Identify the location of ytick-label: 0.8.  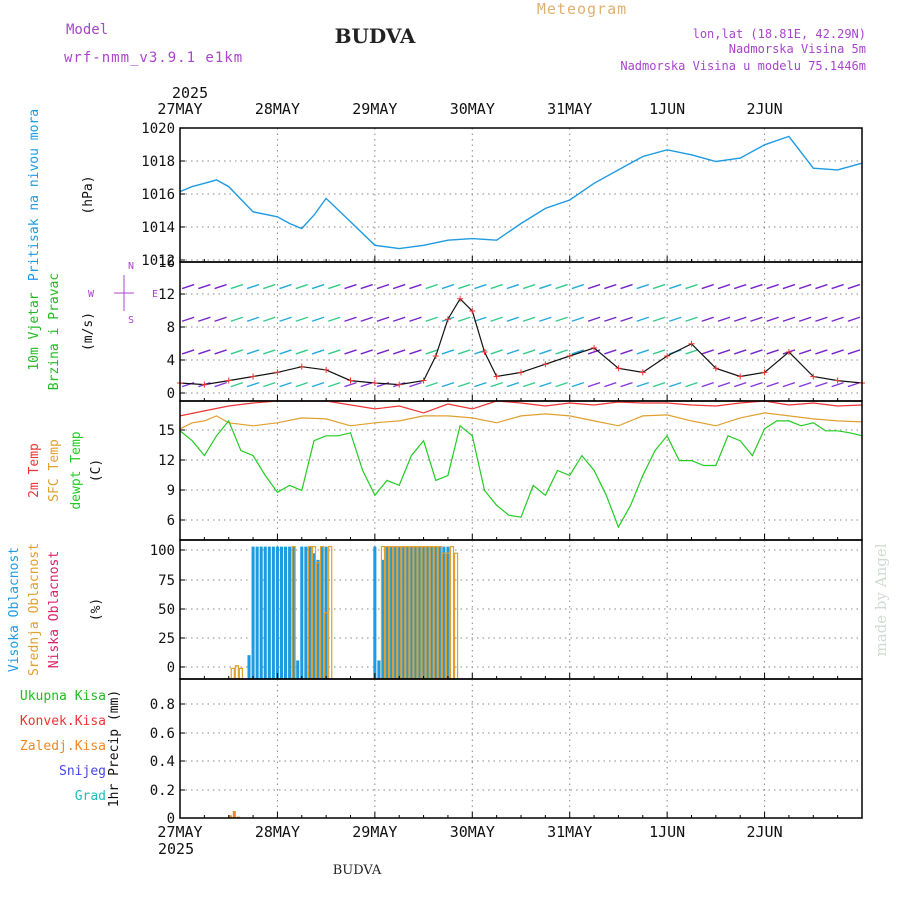
(162, 705).